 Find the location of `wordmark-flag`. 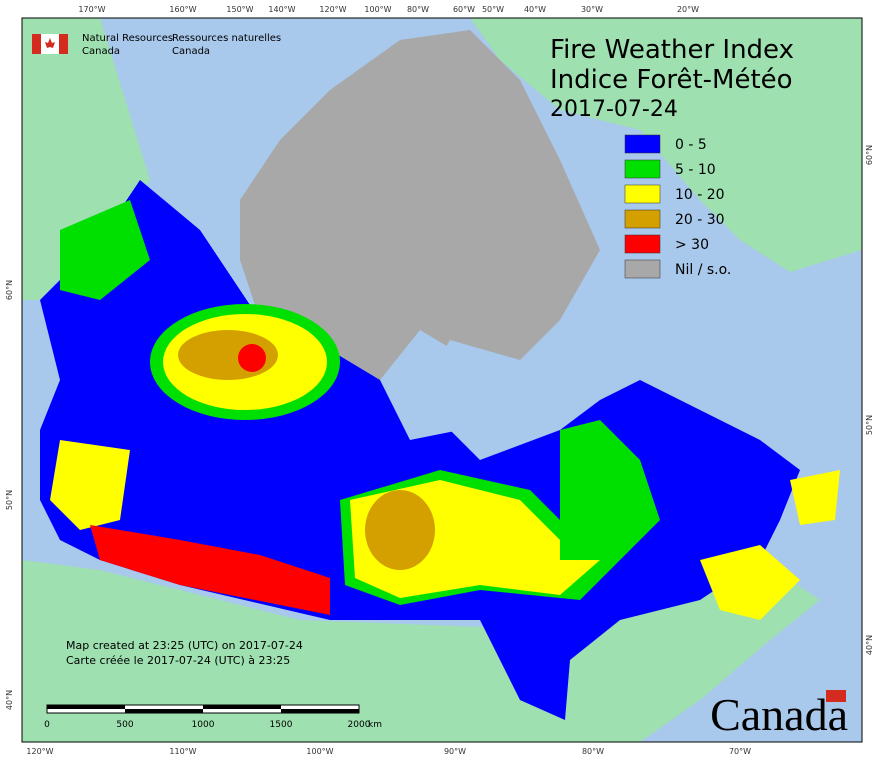

wordmark-flag is located at coordinates (836, 696).